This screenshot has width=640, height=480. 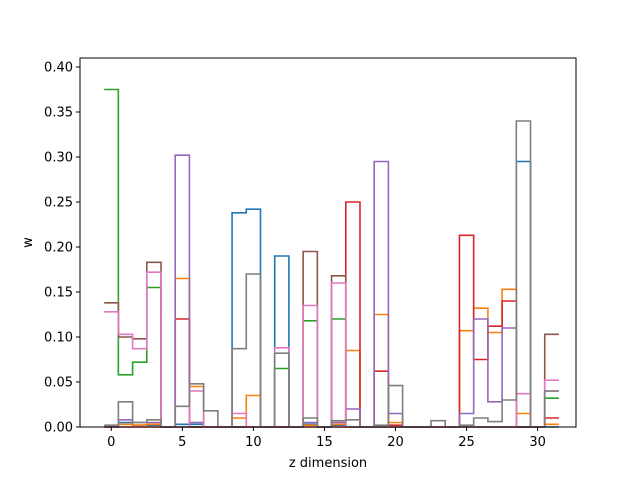 I want to click on y-tick-label: 0.15, so click(x=58, y=293).